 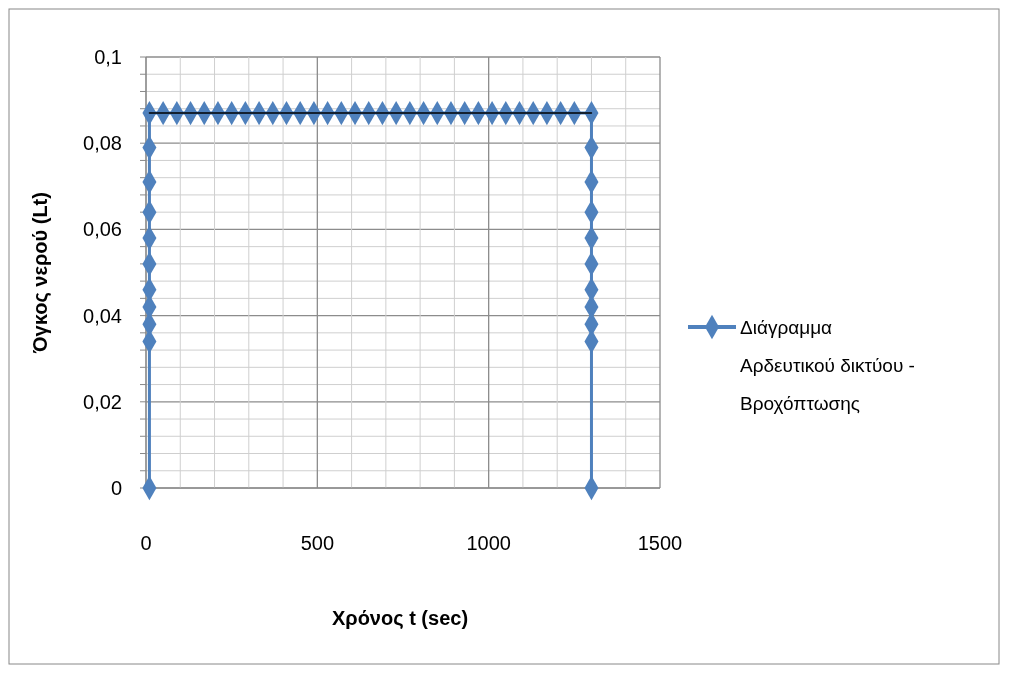 What do you see at coordinates (102, 143) in the screenshot?
I see `y-tick-label: 0,08` at bounding box center [102, 143].